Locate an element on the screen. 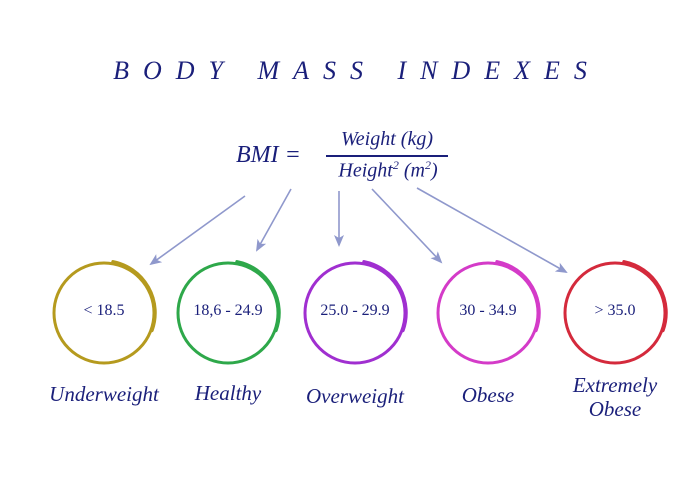  range-label-4: 30 - 34.9 is located at coordinates (488, 310).